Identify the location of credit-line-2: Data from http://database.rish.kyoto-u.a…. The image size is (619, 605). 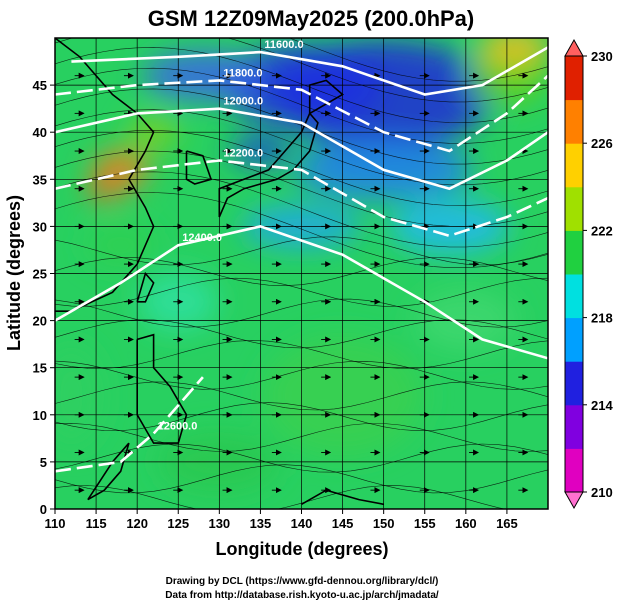
(302, 595).